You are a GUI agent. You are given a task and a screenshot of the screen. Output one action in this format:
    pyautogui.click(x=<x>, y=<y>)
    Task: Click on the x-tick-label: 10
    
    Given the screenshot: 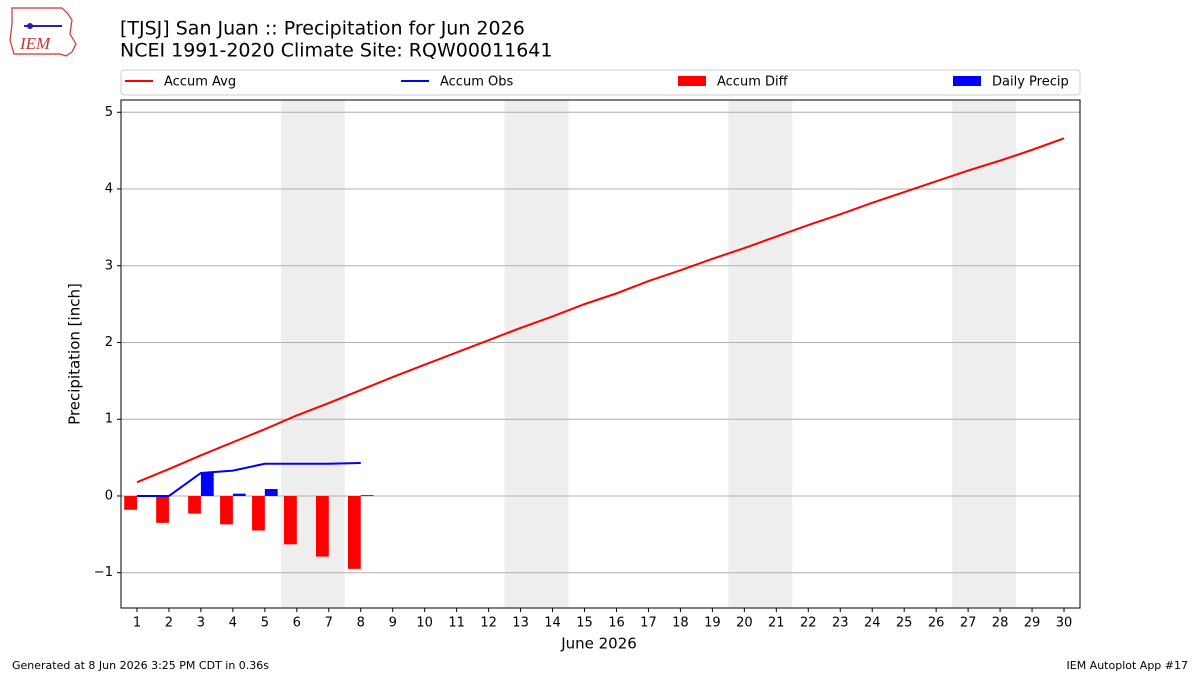 What is the action you would take?
    pyautogui.click(x=424, y=623)
    